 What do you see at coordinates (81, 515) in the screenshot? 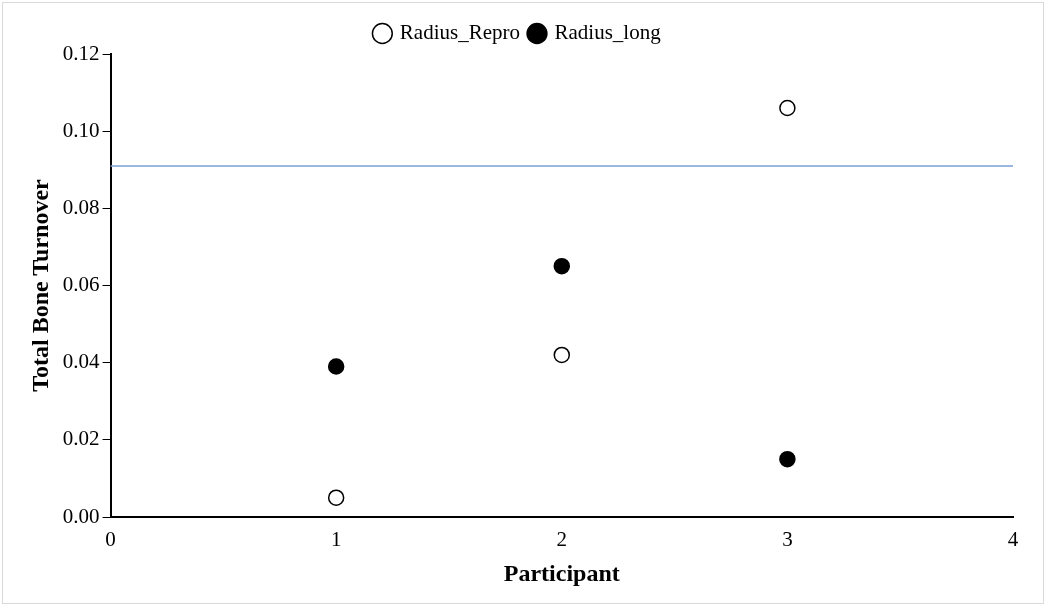
I see `y-tick-label: 0.00` at bounding box center [81, 515].